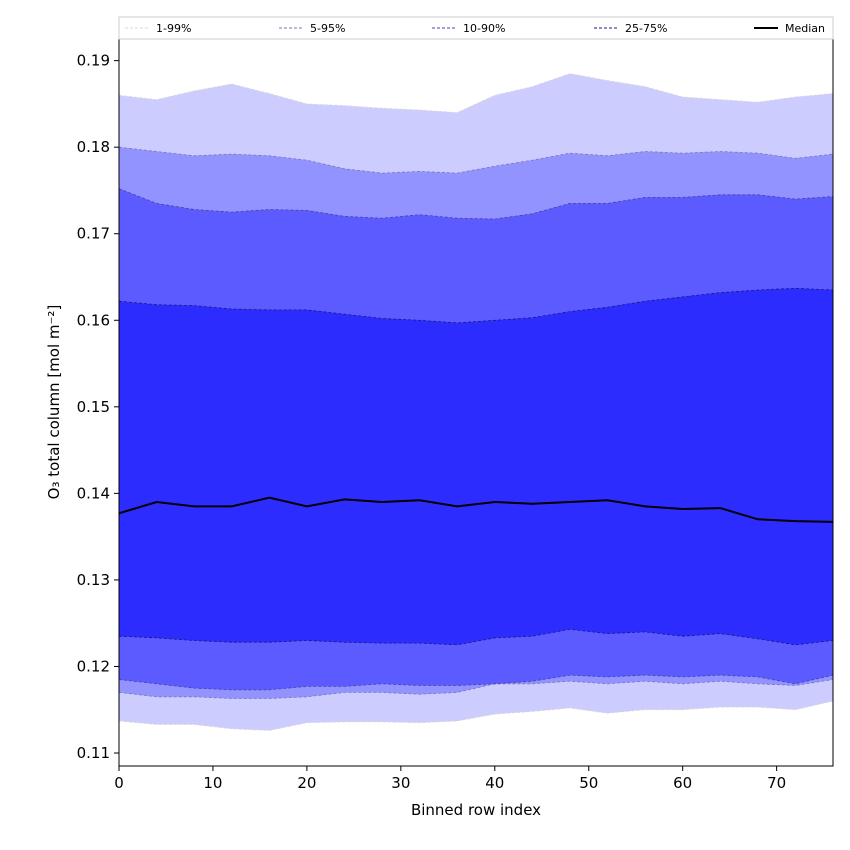 This screenshot has height=850, width=850. What do you see at coordinates (93, 234) in the screenshot?
I see `y-tick-label: 0.17` at bounding box center [93, 234].